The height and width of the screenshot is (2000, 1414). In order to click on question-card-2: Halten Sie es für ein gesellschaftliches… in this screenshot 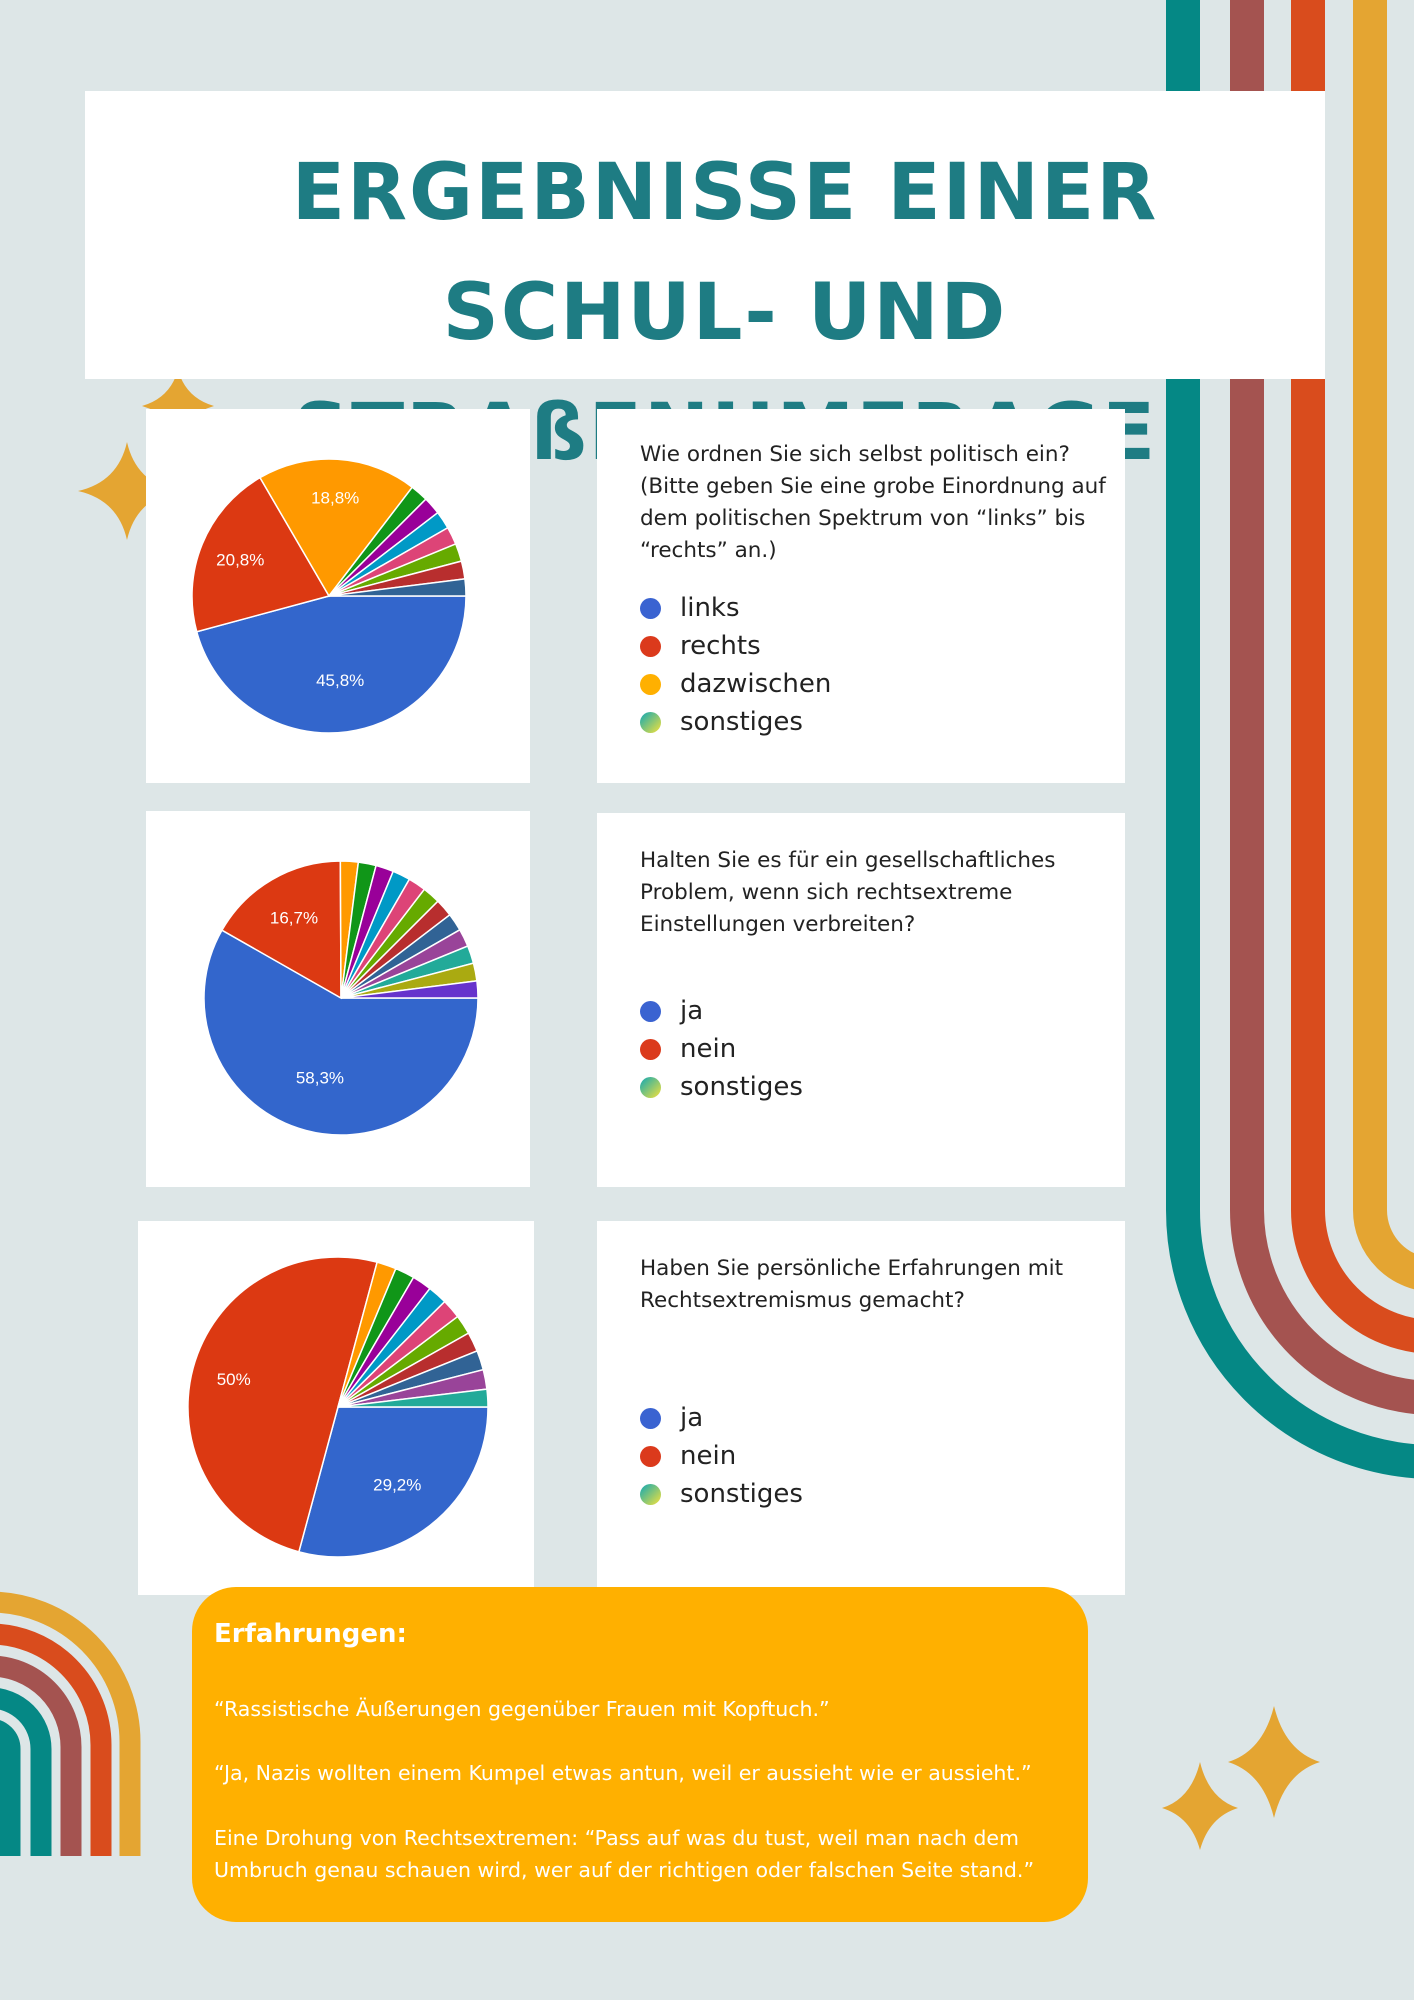, I will do `click(861, 1000)`.